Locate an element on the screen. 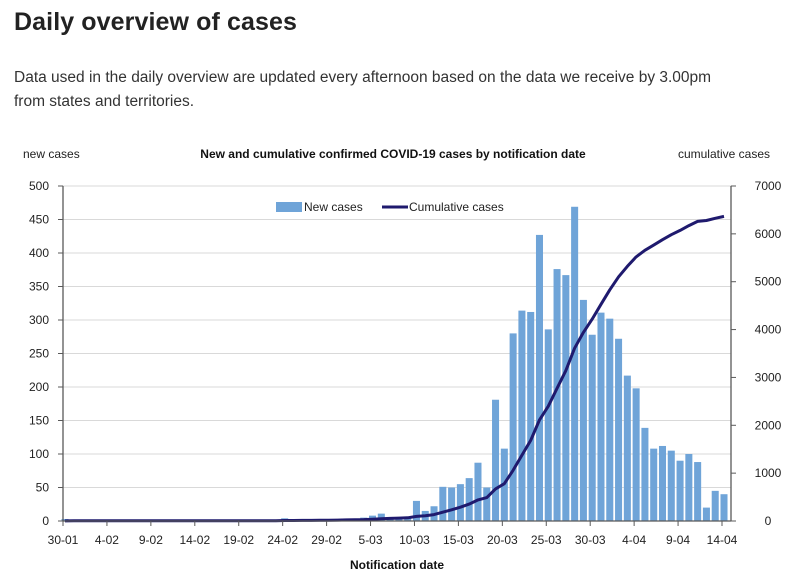 The height and width of the screenshot is (579, 787). right-tick-label: 4000 is located at coordinates (768, 330).